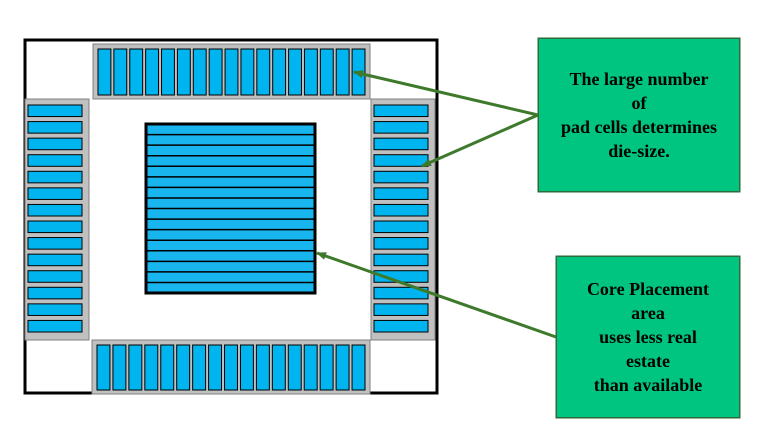 The image size is (758, 442). I want to click on callout-core-line-4: estate, so click(648, 361).